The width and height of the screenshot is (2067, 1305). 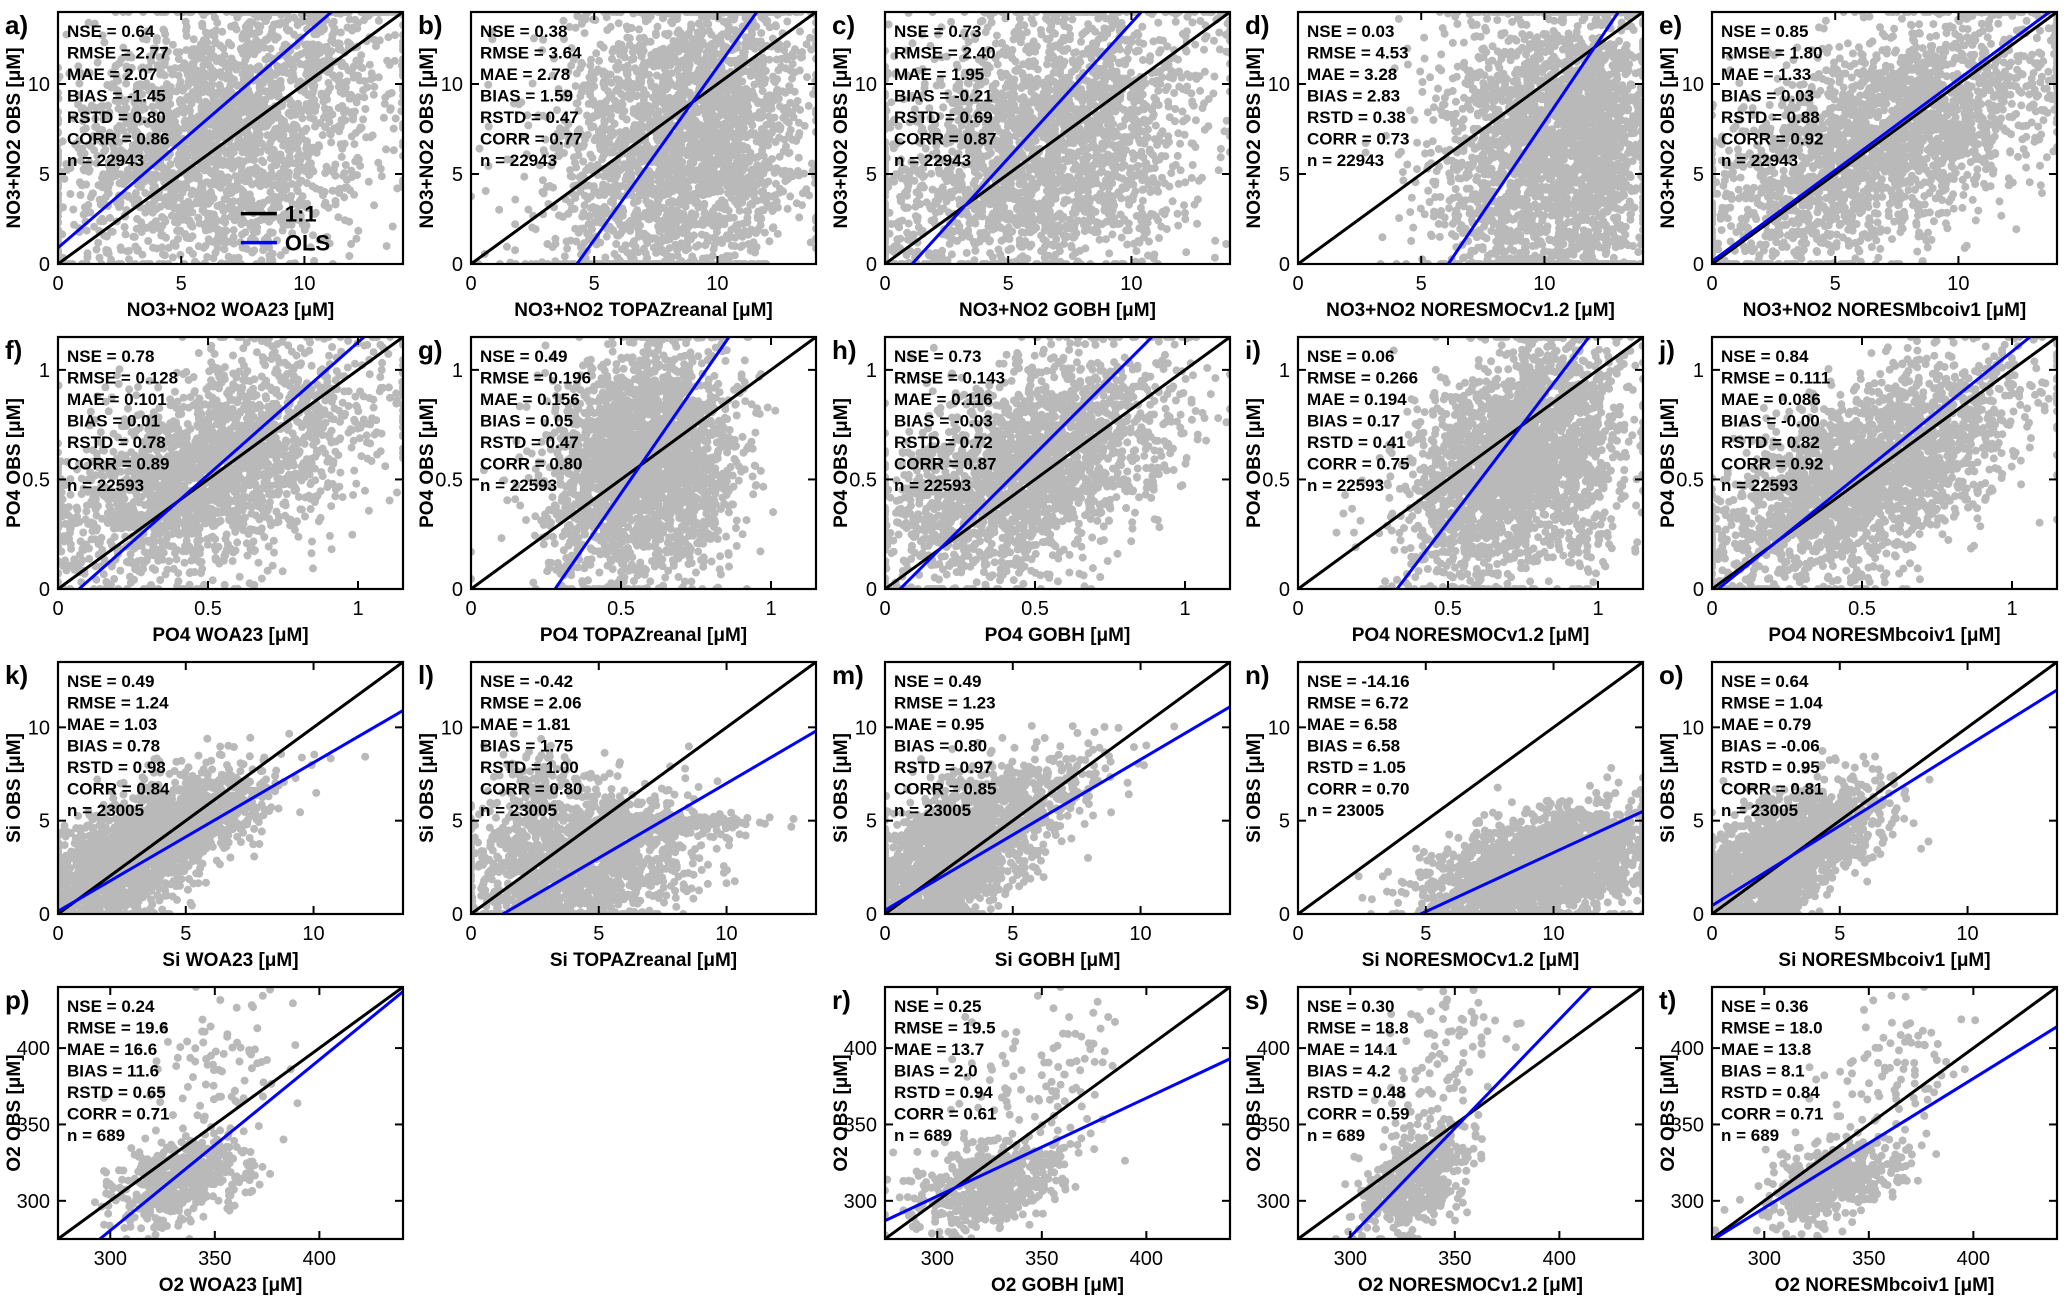 I want to click on stats-line: BIAS = 11.6, so click(x=113, y=1071).